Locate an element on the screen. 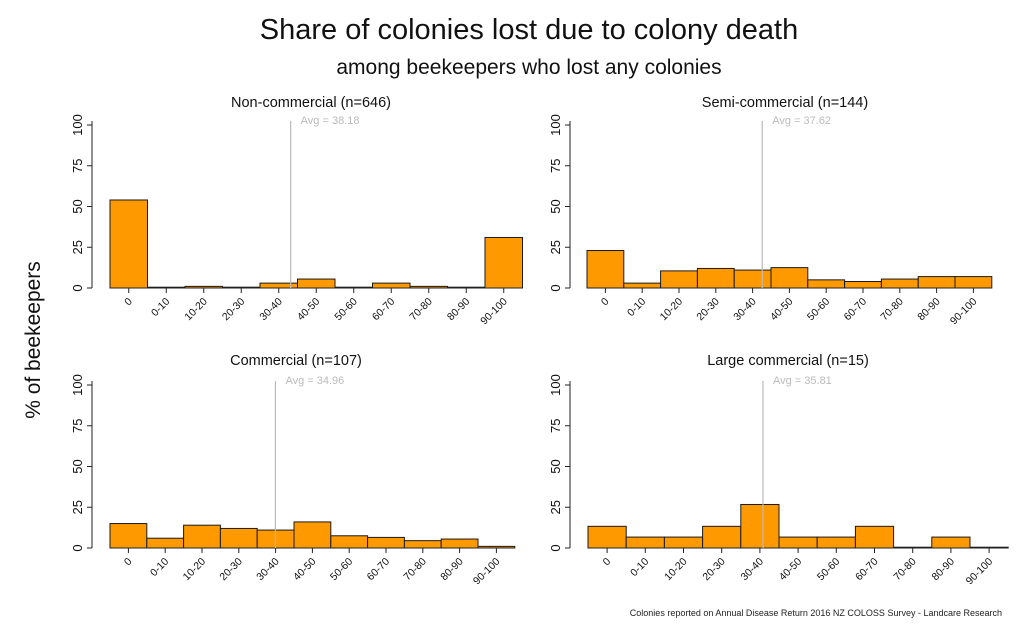  average-label: Avg = 34.96 is located at coordinates (314, 381).